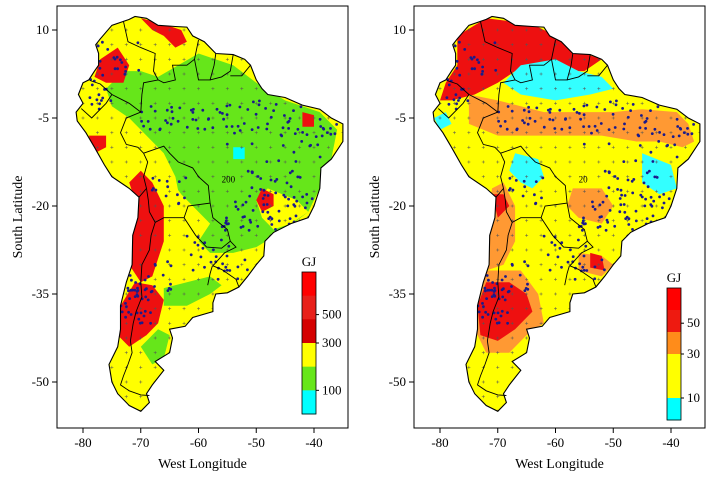  Describe the element at coordinates (137, 309) in the screenshot. I see `country-border` at that location.